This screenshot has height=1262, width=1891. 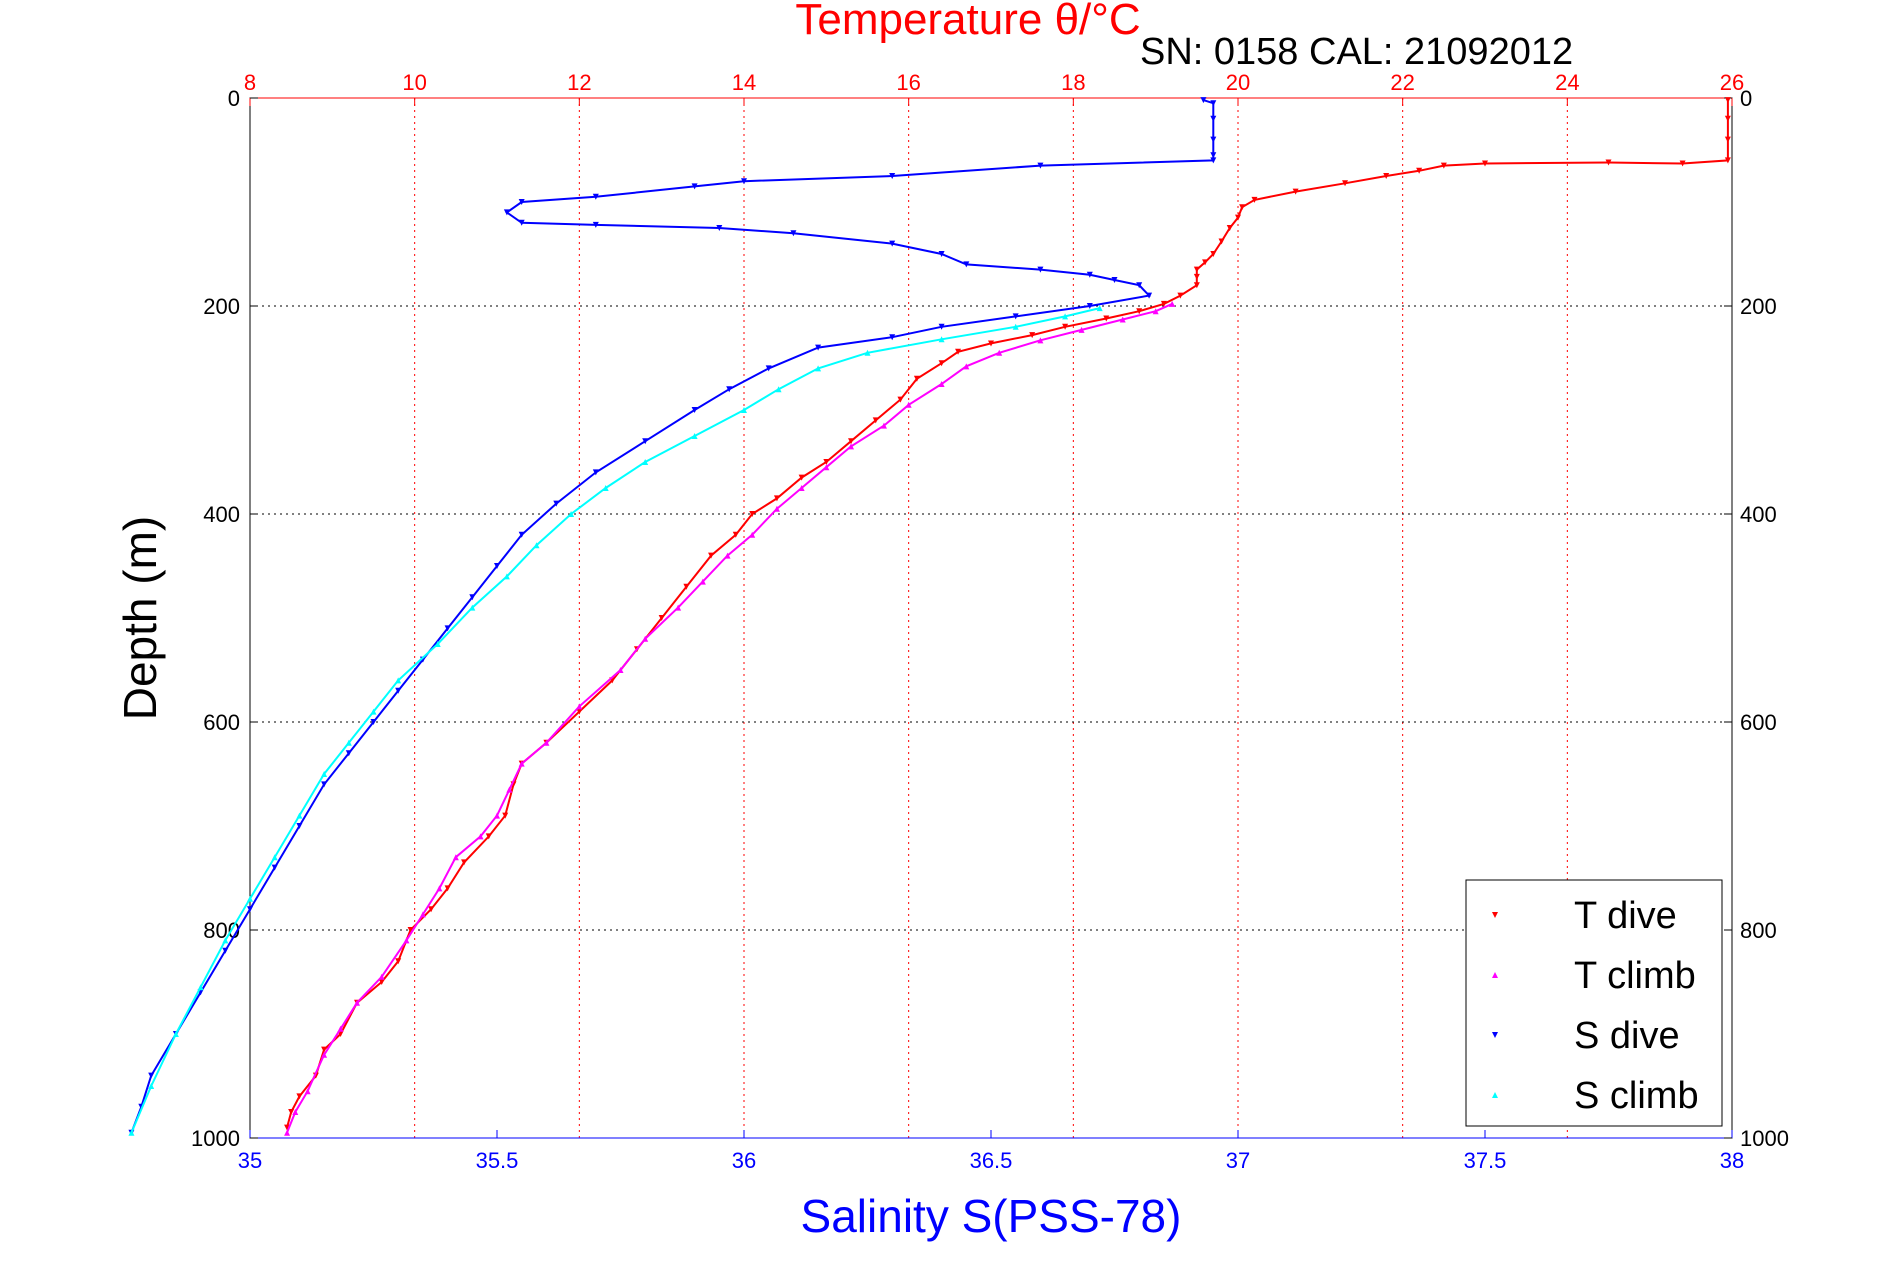 I want to click on legend-box, so click(x=1594, y=1003).